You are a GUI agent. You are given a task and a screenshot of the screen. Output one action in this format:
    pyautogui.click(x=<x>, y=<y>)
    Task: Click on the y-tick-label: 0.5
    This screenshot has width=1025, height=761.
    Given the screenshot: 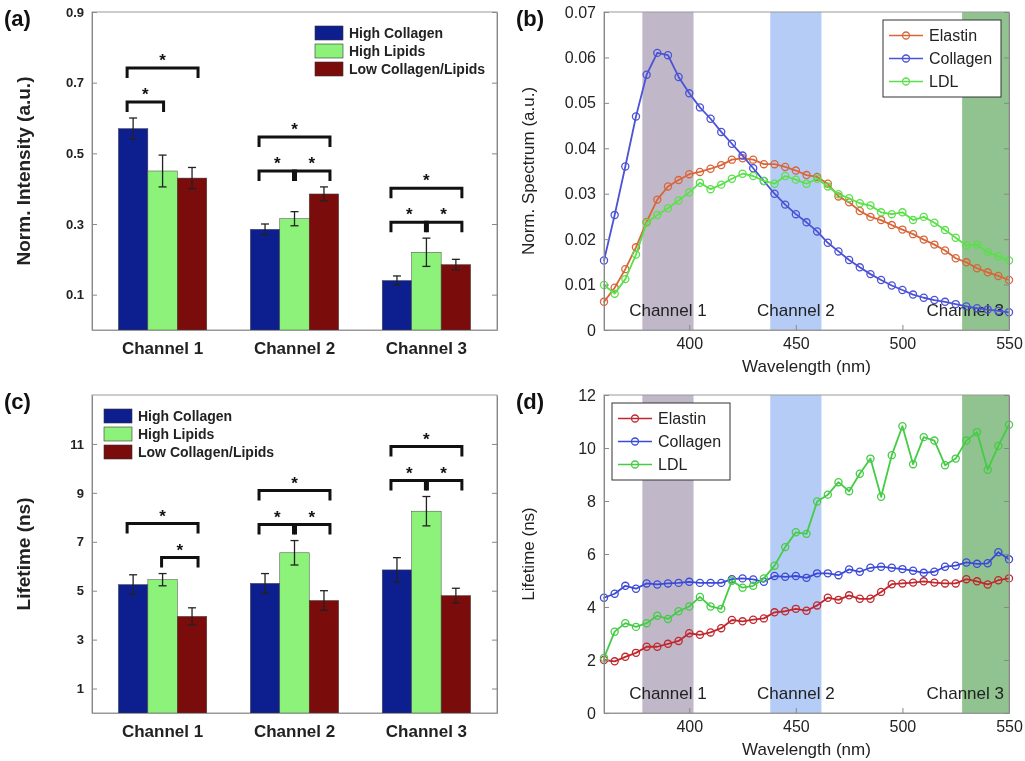 What is the action you would take?
    pyautogui.click(x=74, y=153)
    